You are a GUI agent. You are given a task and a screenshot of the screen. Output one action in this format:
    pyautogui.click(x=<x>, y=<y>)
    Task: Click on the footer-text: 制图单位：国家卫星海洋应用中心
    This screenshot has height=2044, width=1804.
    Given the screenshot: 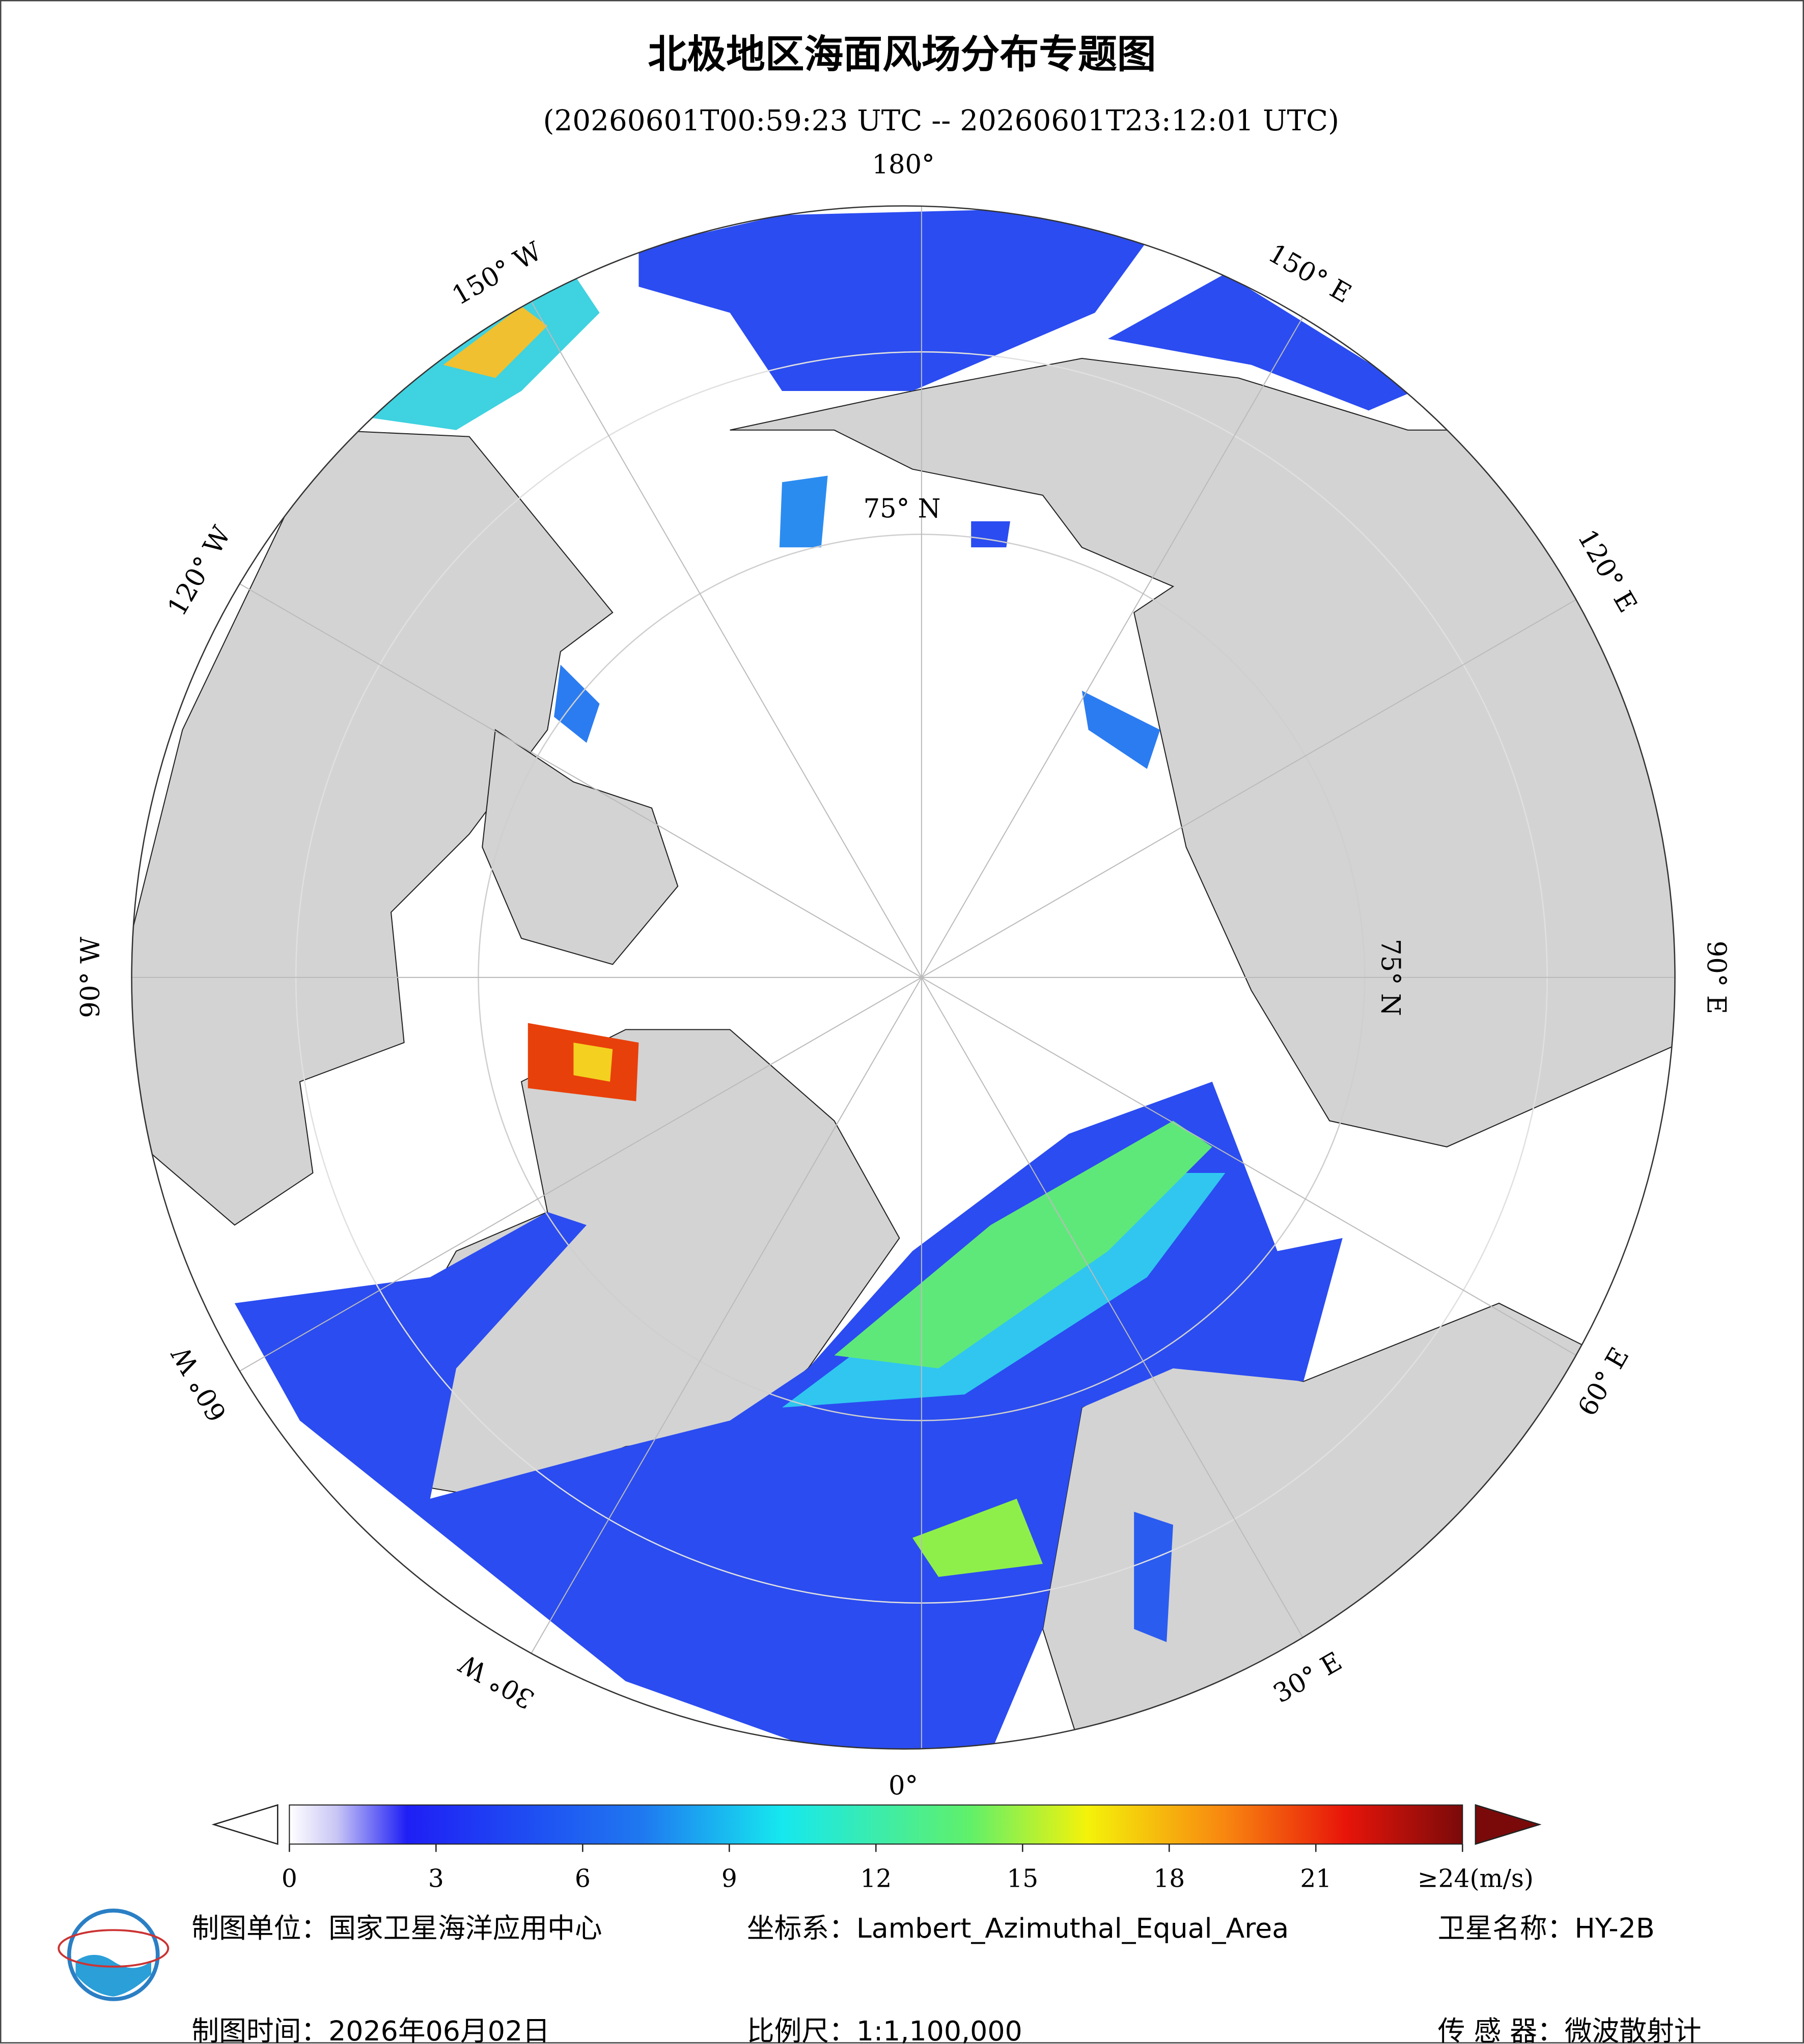 What is the action you would take?
    pyautogui.click(x=396, y=1928)
    